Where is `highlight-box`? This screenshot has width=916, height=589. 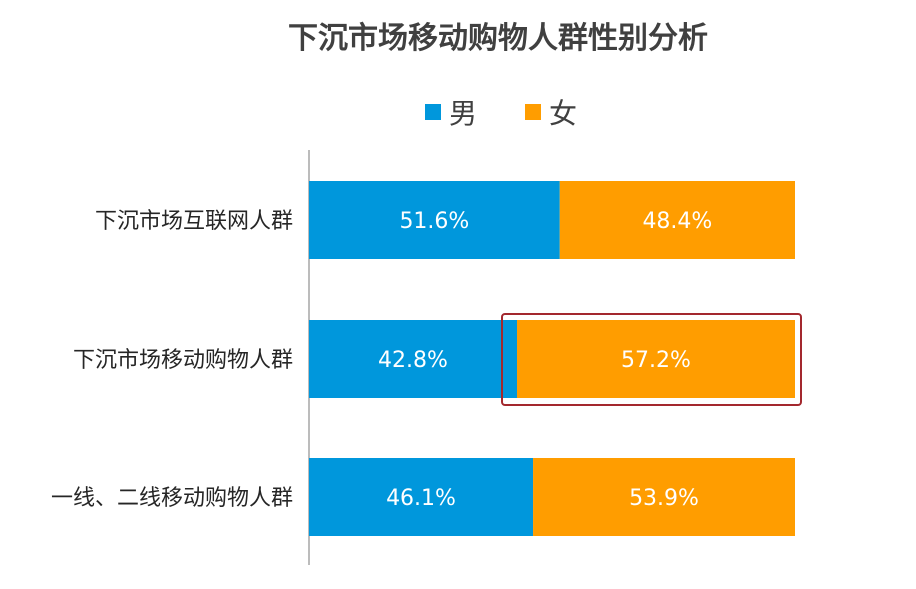 highlight-box is located at coordinates (651, 359).